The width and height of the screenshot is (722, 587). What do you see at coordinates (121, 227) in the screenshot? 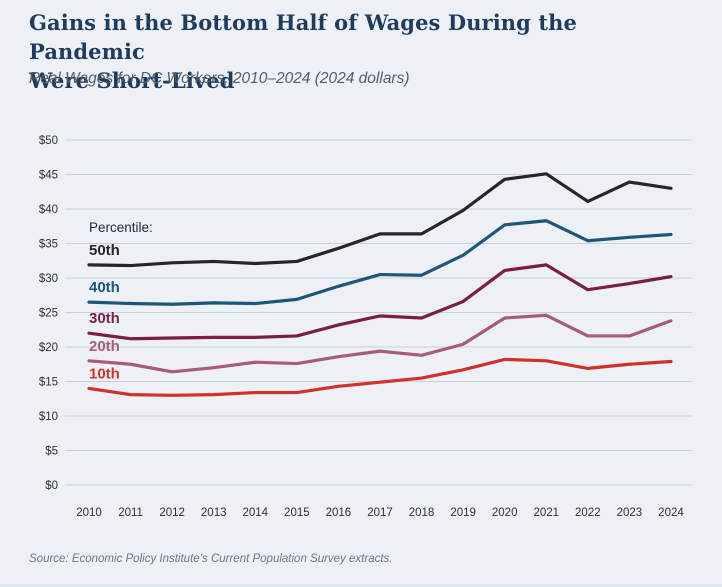
I see `legend-title: Percentile:` at bounding box center [121, 227].